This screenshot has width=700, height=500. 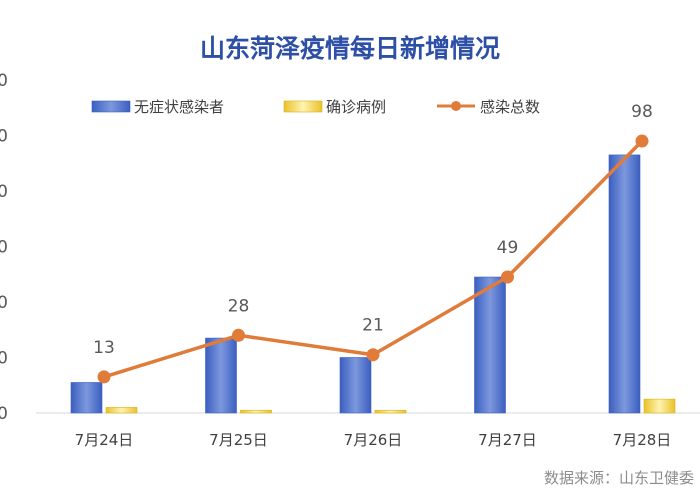 What do you see at coordinates (111, 106) in the screenshot?
I see `legend-swatch-asymptomatic` at bounding box center [111, 106].